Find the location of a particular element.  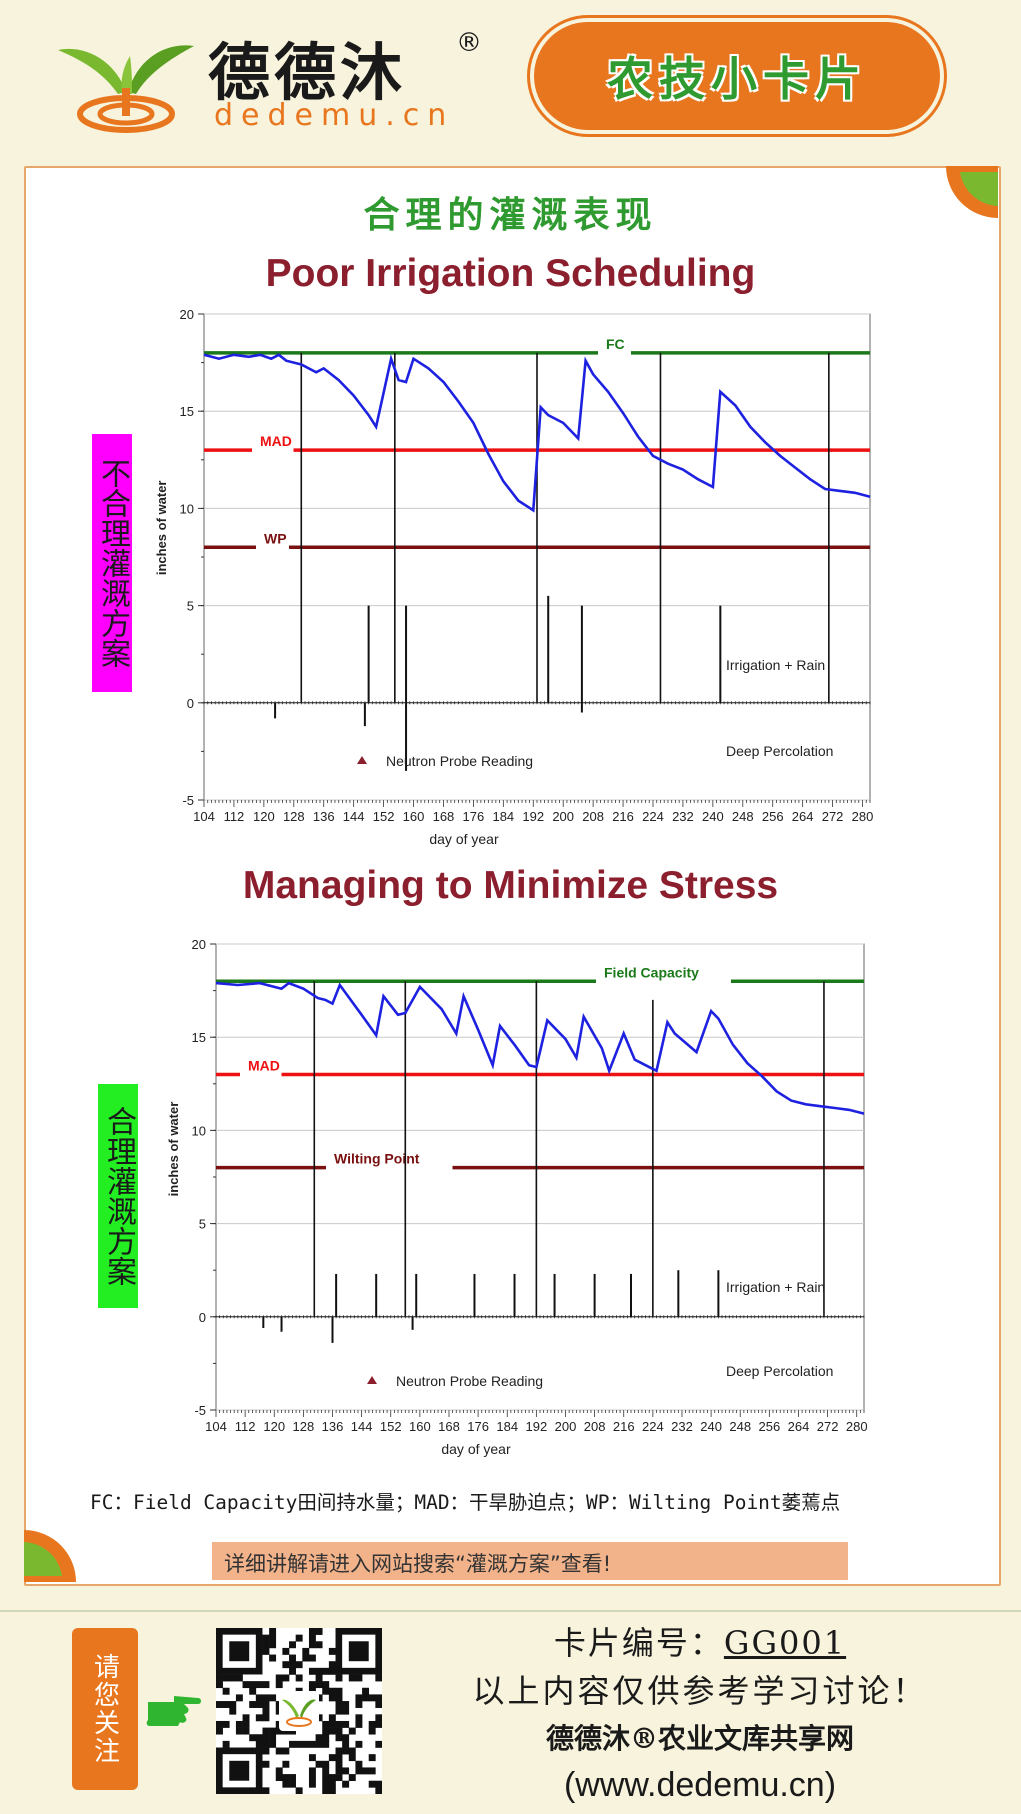

annotation-percolation: Deep Percolation is located at coordinates (779, 751).